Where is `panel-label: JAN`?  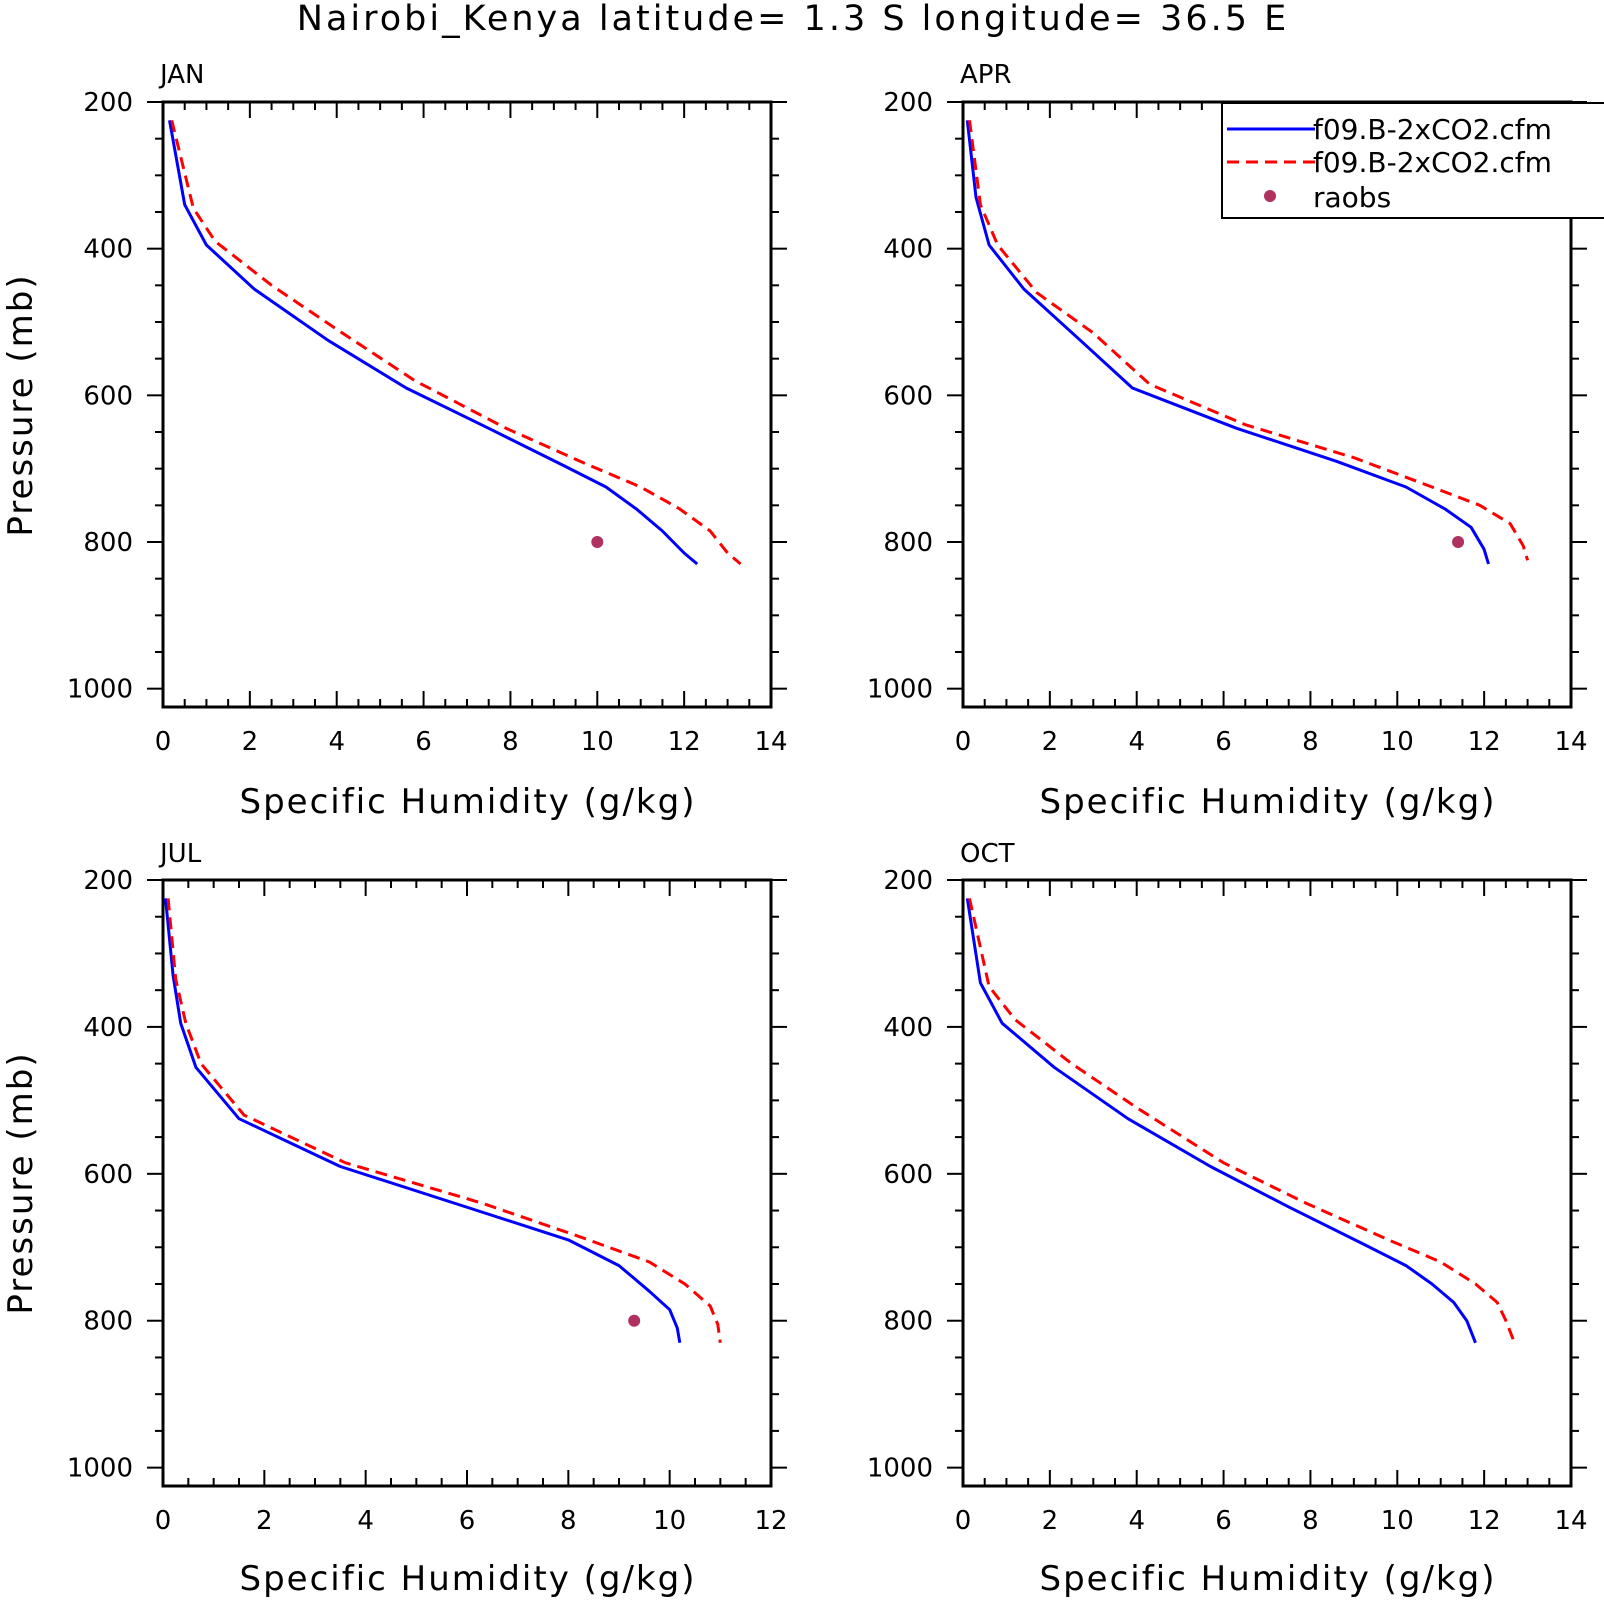 panel-label: JAN is located at coordinates (181, 75).